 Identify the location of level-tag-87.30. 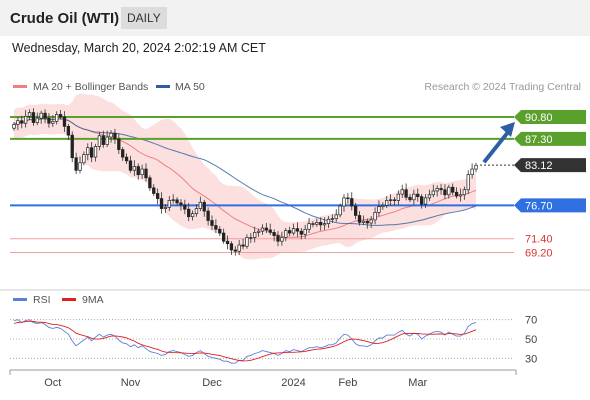
(550, 138).